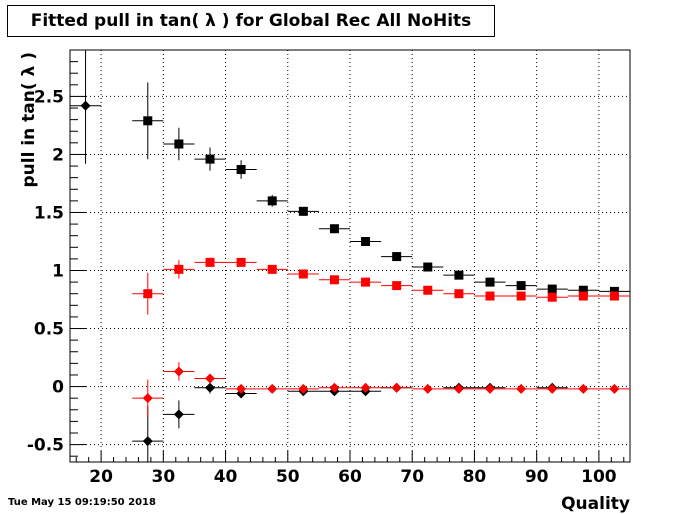  What do you see at coordinates (49, 330) in the screenshot?
I see `y-tick-label: 0.5` at bounding box center [49, 330].